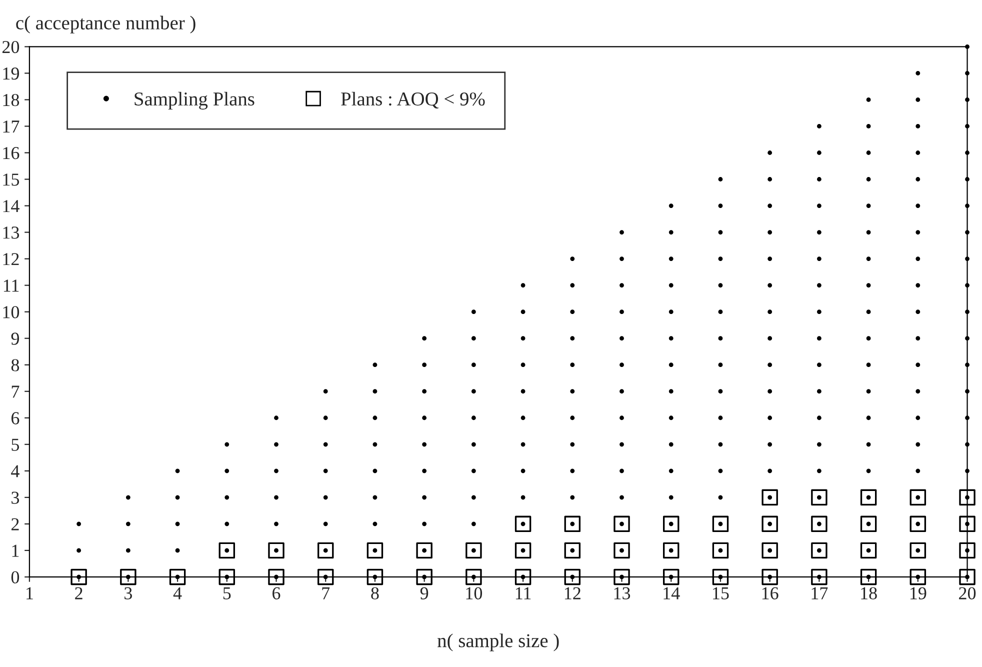 This screenshot has height=667, width=982. Describe the element at coordinates (15, 471) in the screenshot. I see `y-tick-label: 4` at that location.